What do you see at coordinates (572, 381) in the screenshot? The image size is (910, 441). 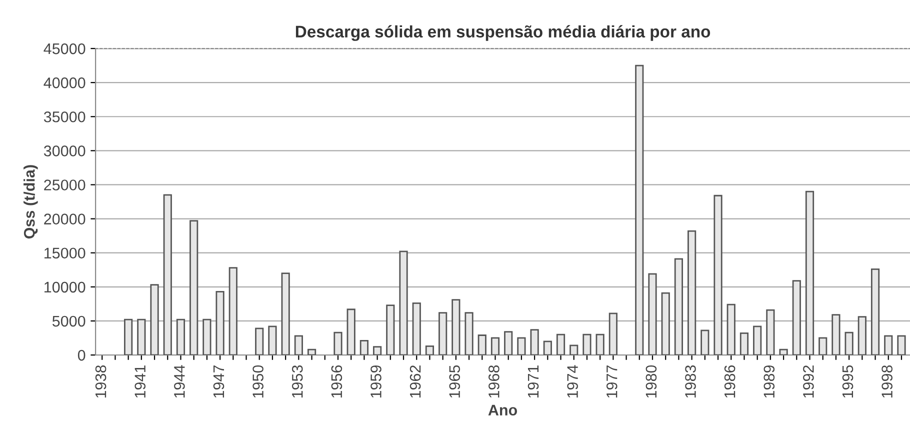 I see `x-tick-label: 1974` at bounding box center [572, 381].